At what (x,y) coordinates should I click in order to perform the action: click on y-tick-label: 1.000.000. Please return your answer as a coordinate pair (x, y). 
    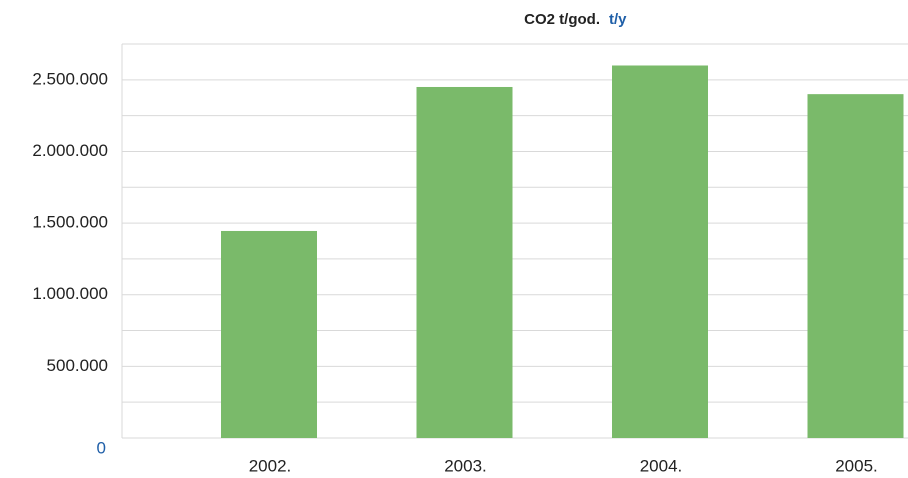
    Looking at the image, I should click on (70, 293).